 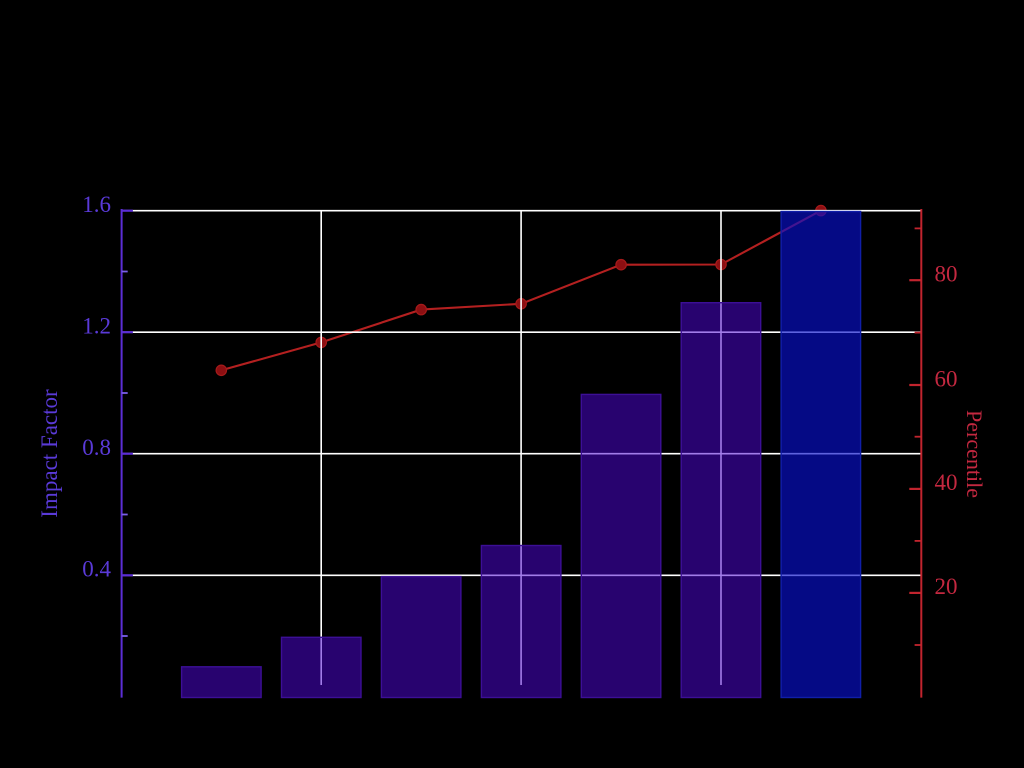 I want to click on svg-text: 20, so click(x=946, y=586).